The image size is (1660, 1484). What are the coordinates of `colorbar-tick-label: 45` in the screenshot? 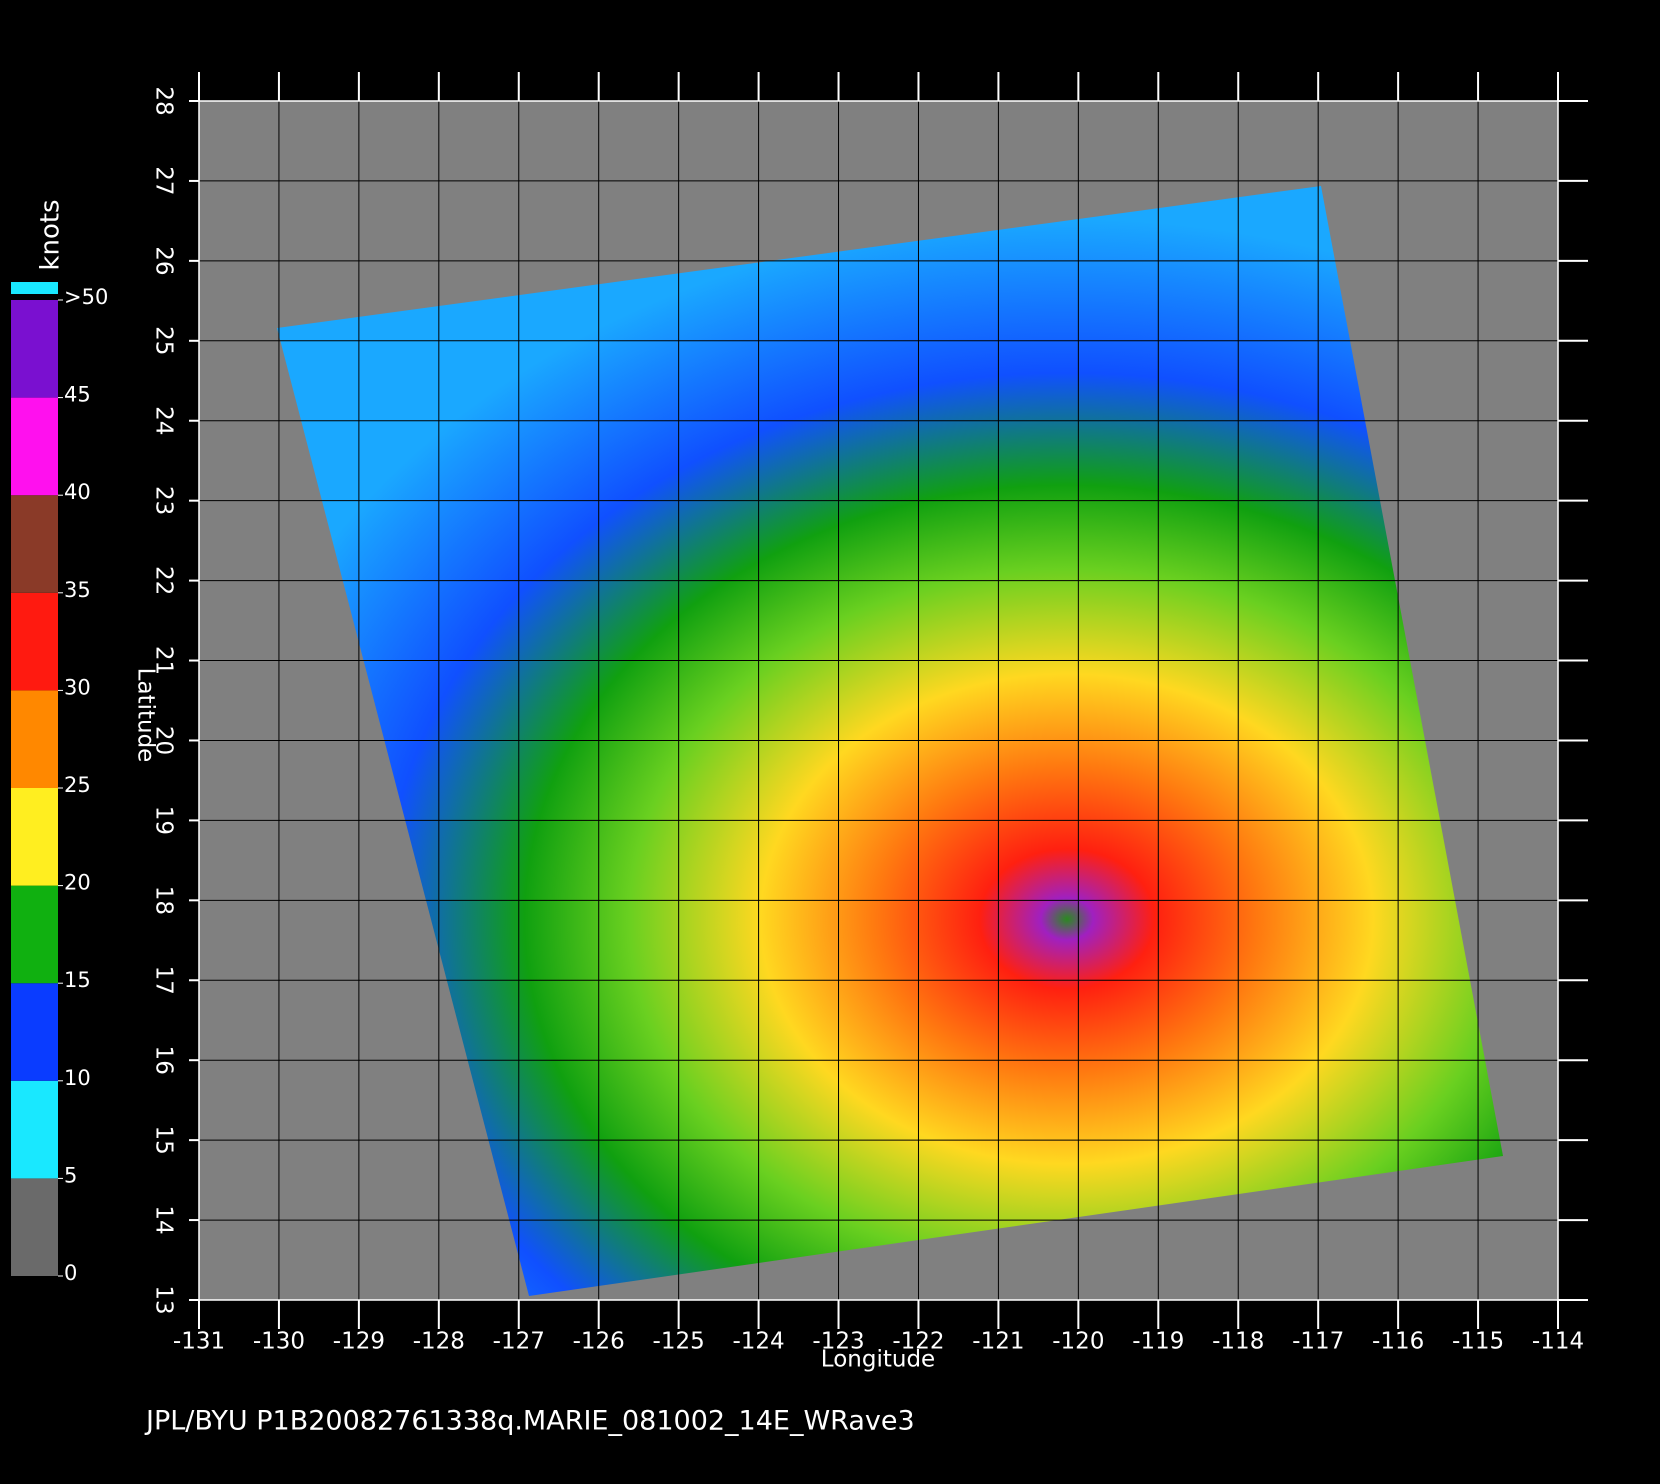 It's located at (77, 395).